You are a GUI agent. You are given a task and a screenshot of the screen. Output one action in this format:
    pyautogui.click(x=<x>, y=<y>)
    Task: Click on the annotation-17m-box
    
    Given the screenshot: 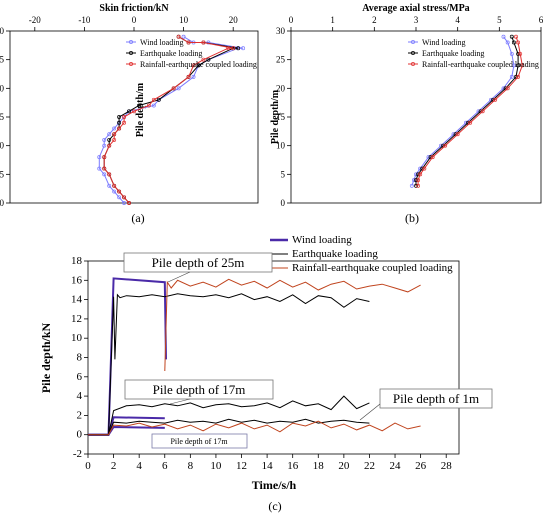 What is the action you would take?
    pyautogui.click(x=199, y=389)
    